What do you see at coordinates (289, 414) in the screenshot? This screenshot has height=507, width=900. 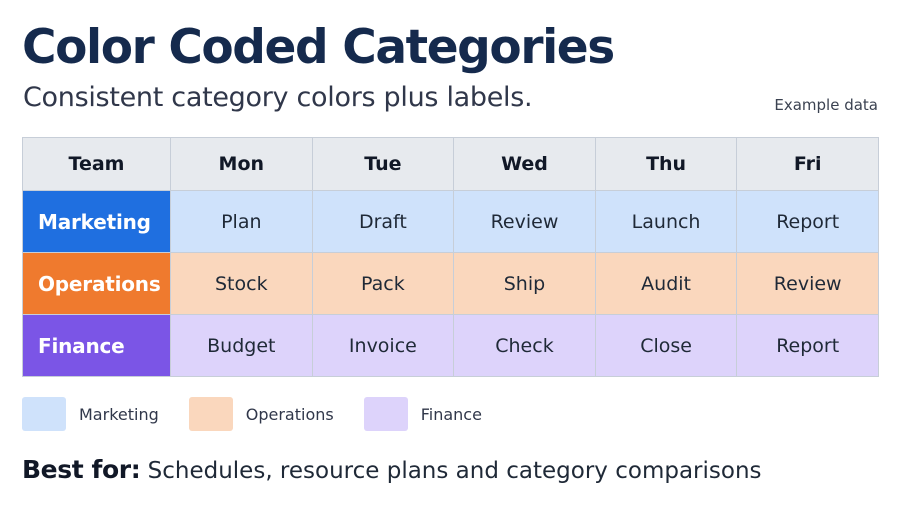 I see `legend-label-operations: Operations` at bounding box center [289, 414].